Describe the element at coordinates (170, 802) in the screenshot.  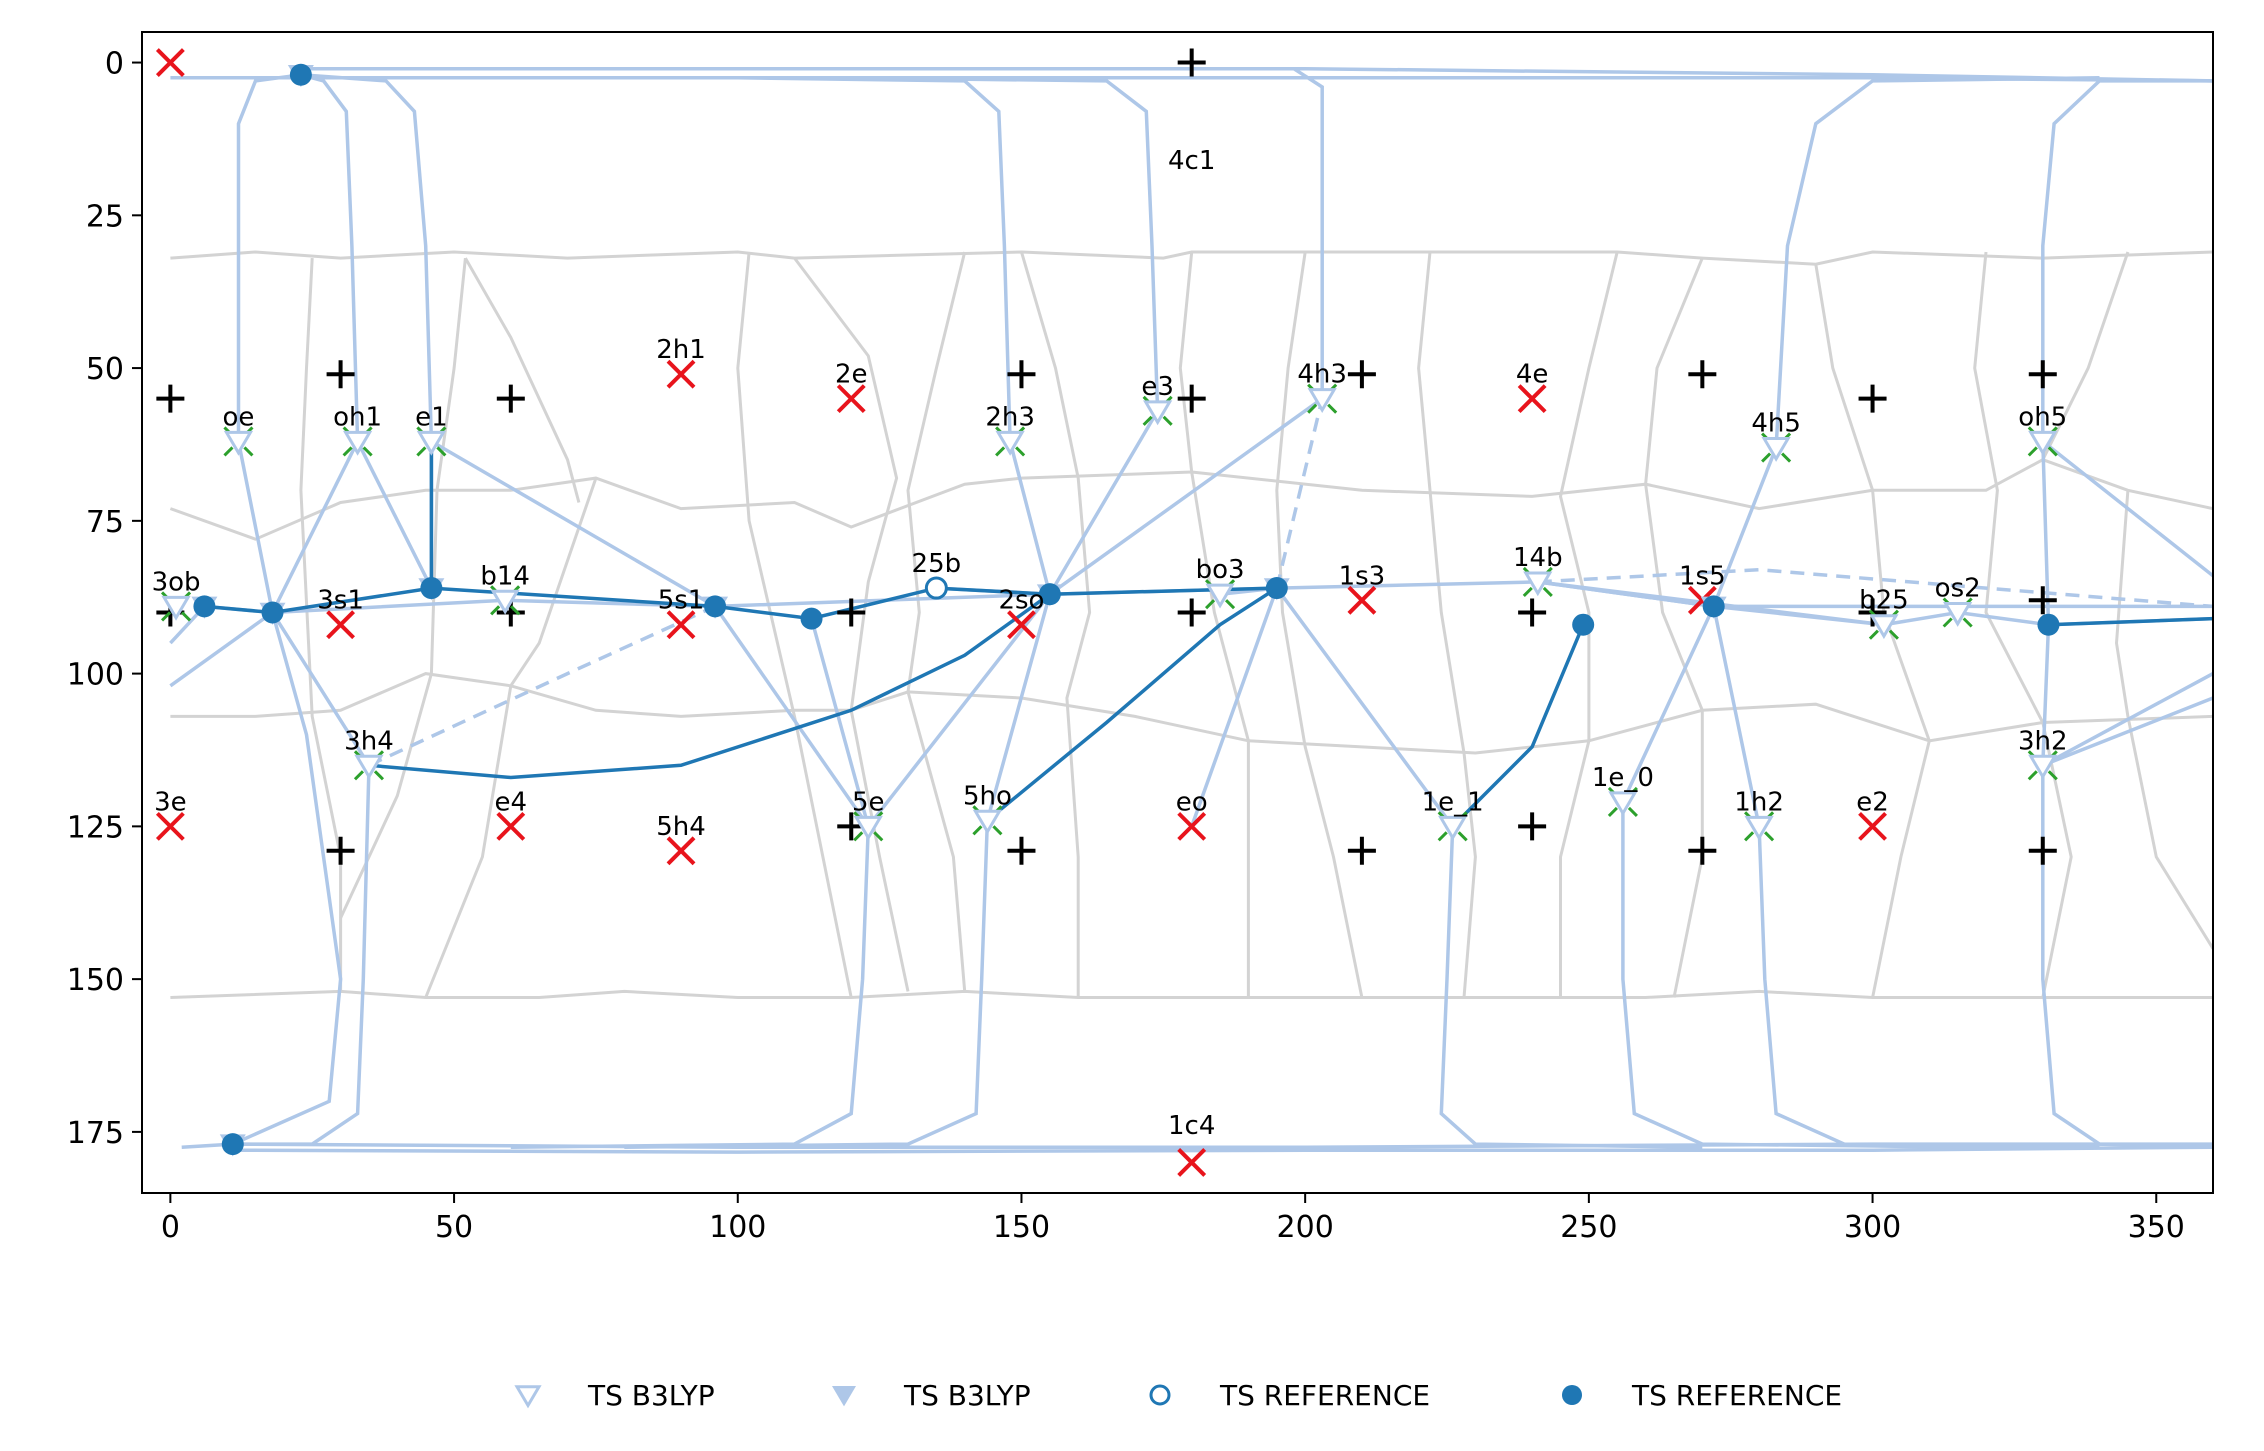
I see `point-label: 3e` at that location.